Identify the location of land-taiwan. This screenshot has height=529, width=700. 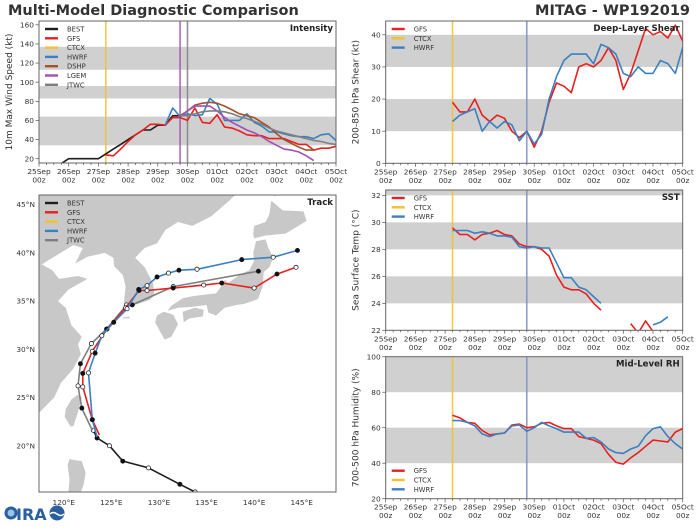
(73, 410).